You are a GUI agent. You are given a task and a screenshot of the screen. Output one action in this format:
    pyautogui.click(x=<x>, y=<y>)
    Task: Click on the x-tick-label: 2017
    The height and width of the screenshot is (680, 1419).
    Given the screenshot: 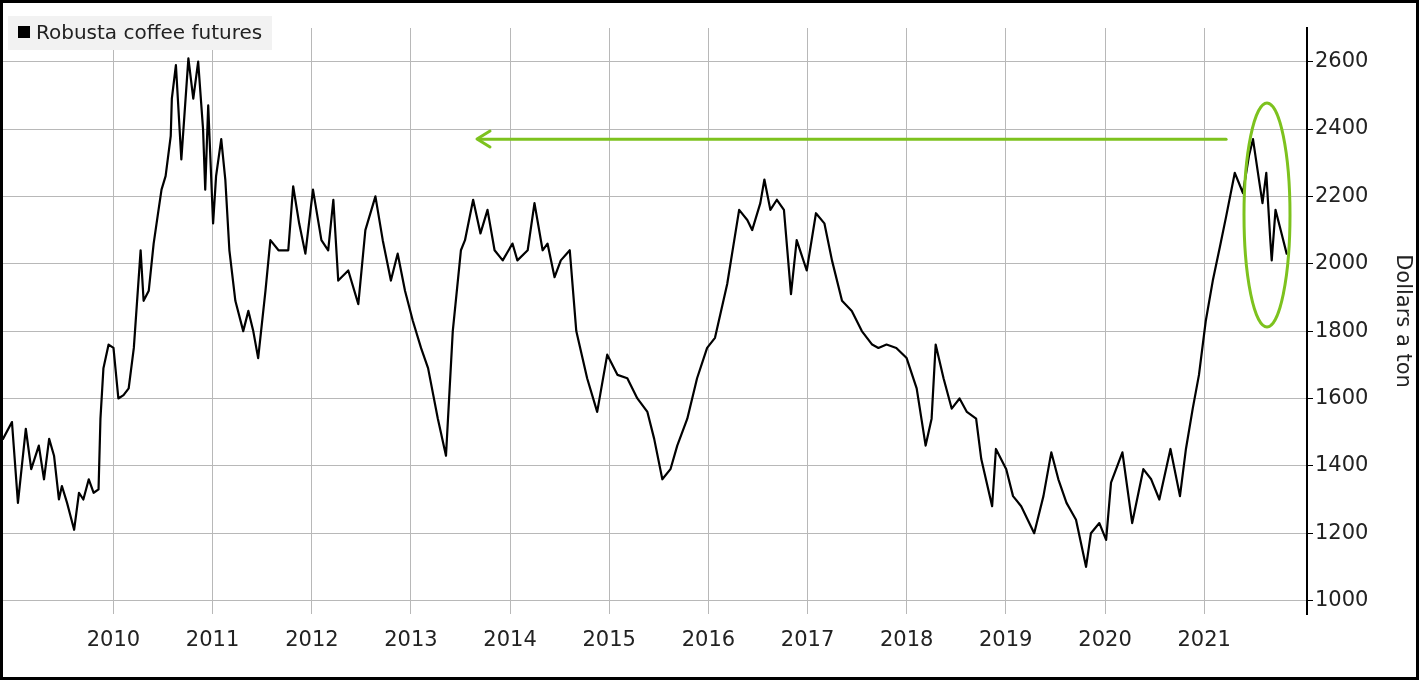 What is the action you would take?
    pyautogui.click(x=807, y=639)
    